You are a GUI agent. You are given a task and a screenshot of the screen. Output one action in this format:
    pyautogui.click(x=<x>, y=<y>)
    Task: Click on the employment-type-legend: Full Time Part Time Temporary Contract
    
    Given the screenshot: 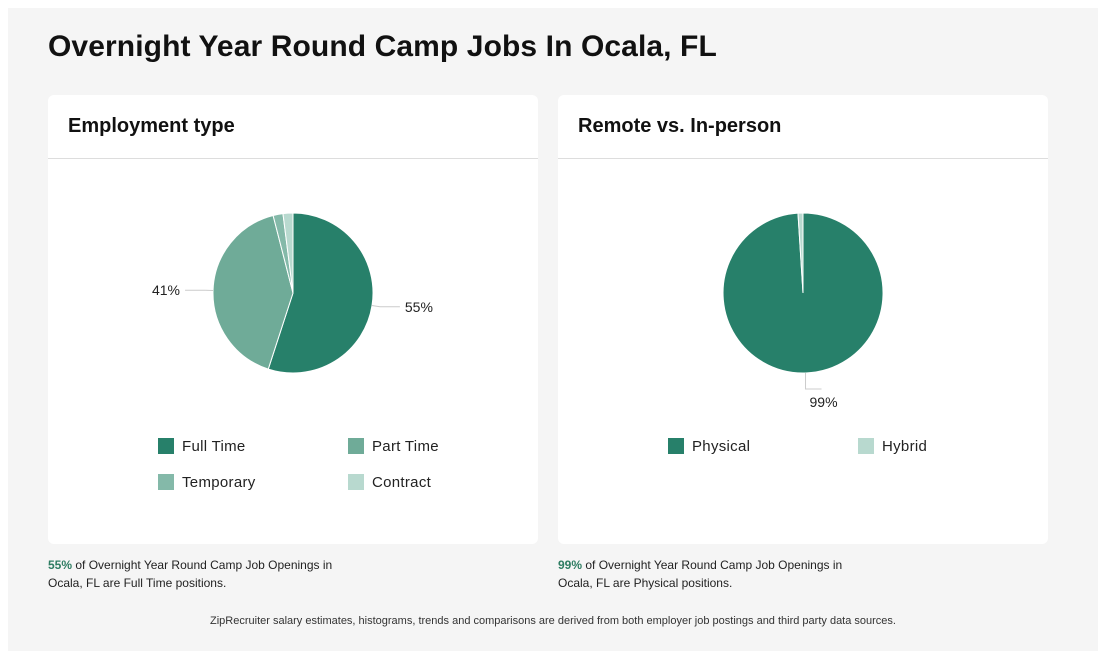 What is the action you would take?
    pyautogui.click(x=293, y=477)
    